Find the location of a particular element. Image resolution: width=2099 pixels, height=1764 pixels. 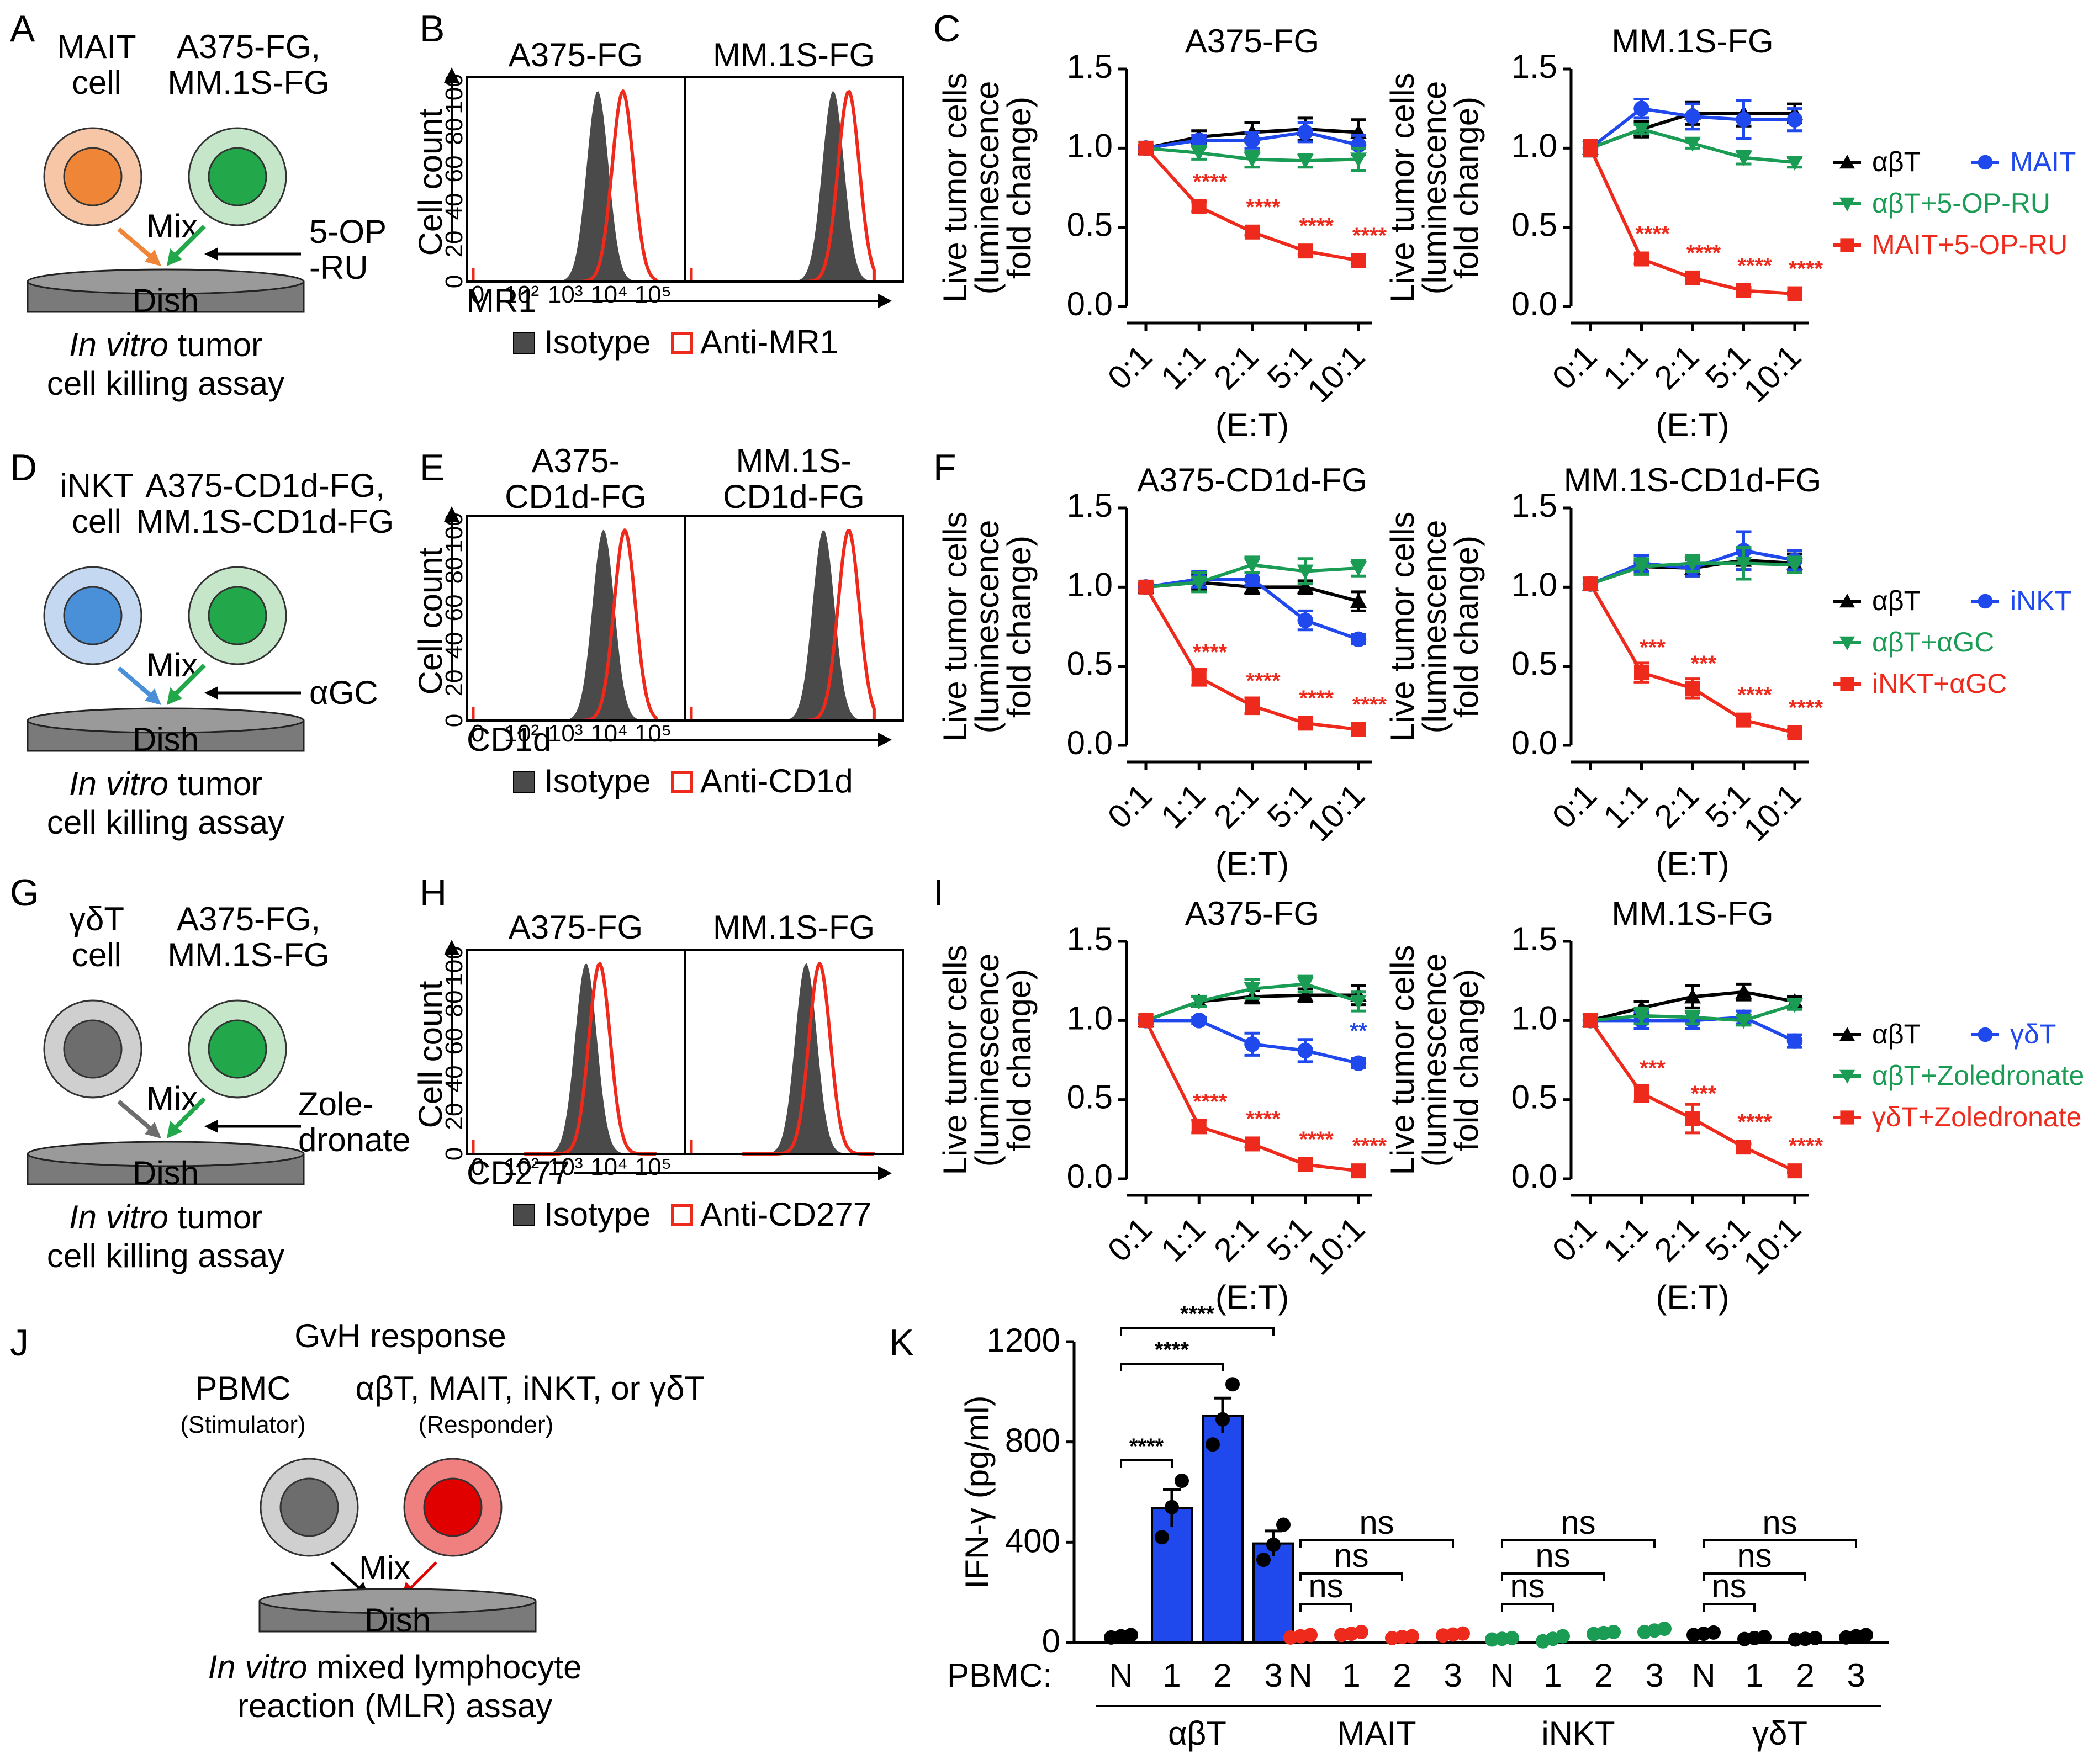

y-tick-label: 800 is located at coordinates (1032, 1441).